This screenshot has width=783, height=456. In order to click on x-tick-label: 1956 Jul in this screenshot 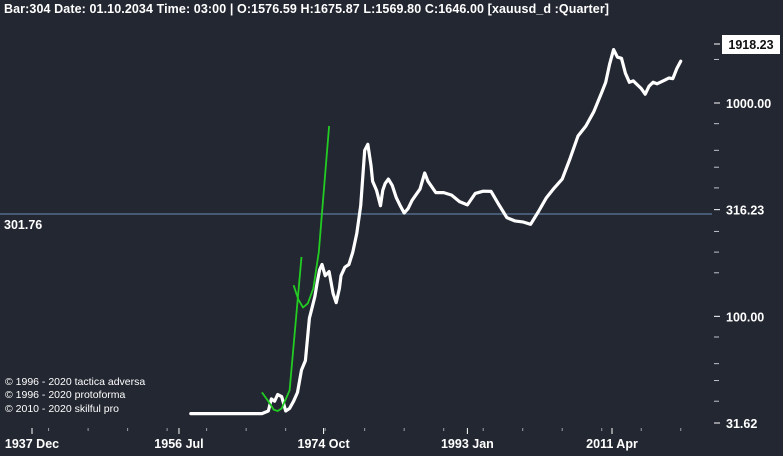, I will do `click(178, 444)`.